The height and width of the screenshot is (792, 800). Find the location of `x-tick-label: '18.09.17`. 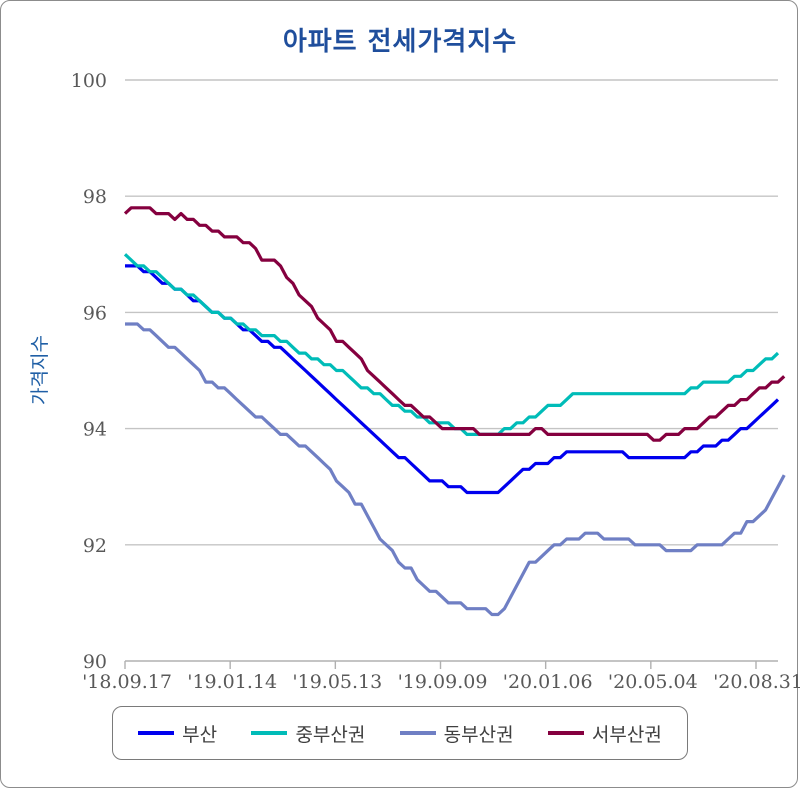

x-tick-label: '18.09.17 is located at coordinates (127, 682).